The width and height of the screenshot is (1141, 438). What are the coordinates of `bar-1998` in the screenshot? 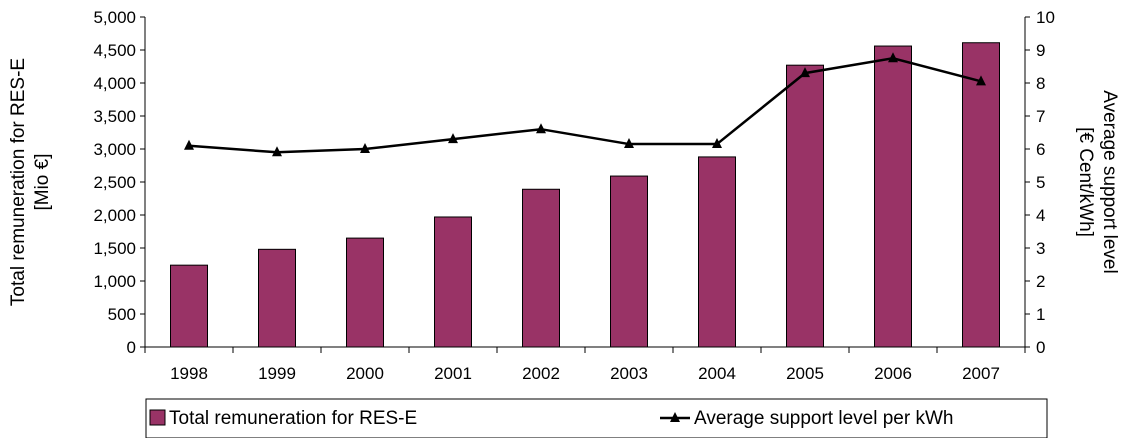 It's located at (189, 306).